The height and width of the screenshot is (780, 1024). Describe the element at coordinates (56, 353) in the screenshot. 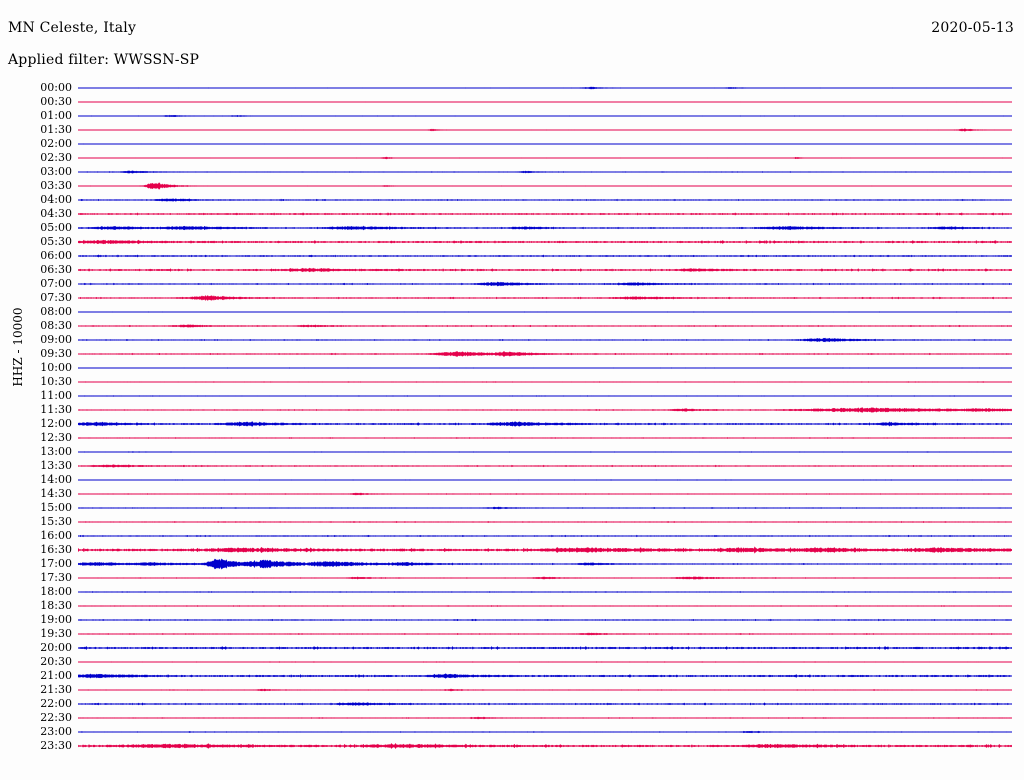

I see `time-label: 09:30` at that location.